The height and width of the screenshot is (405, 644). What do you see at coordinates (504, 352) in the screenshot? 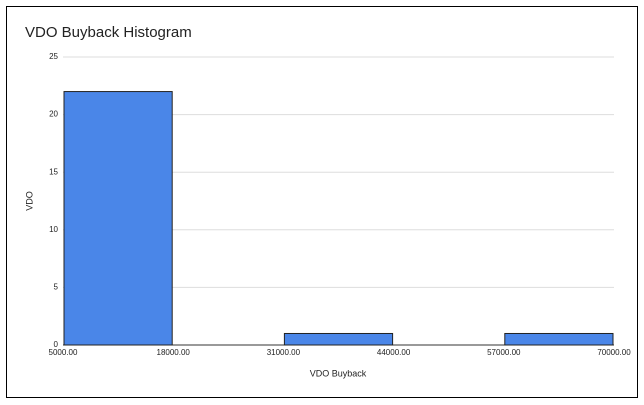
I see `x-tick-label: 57000.00` at bounding box center [504, 352].